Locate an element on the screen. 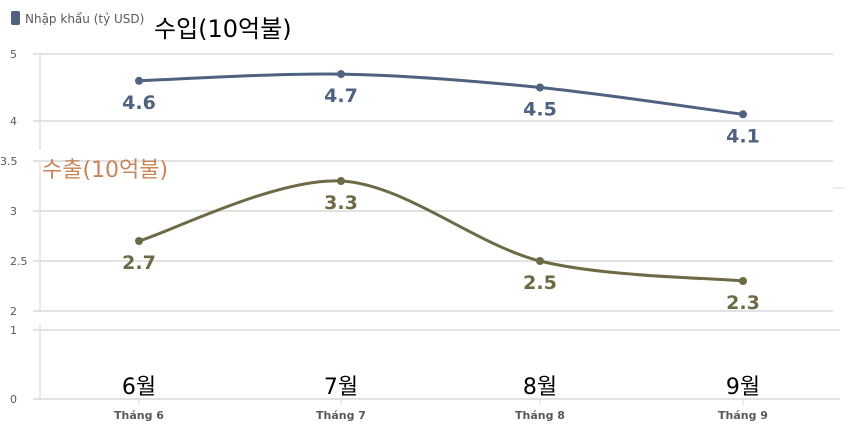 Image resolution: width=847 pixels, height=434 pixels. data-label: 4.5 is located at coordinates (540, 110).